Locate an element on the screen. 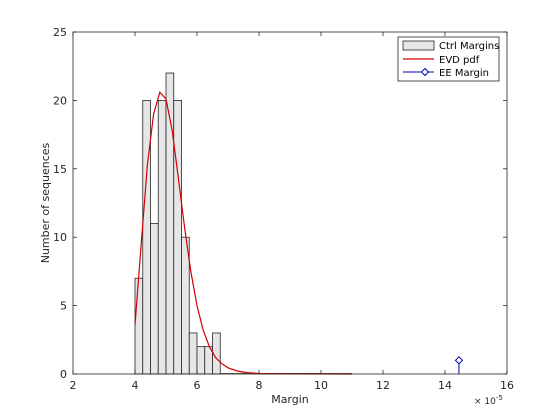 This screenshot has height=420, width=560. x-exponent-label: × 10⁻⁵ is located at coordinates (488, 400).